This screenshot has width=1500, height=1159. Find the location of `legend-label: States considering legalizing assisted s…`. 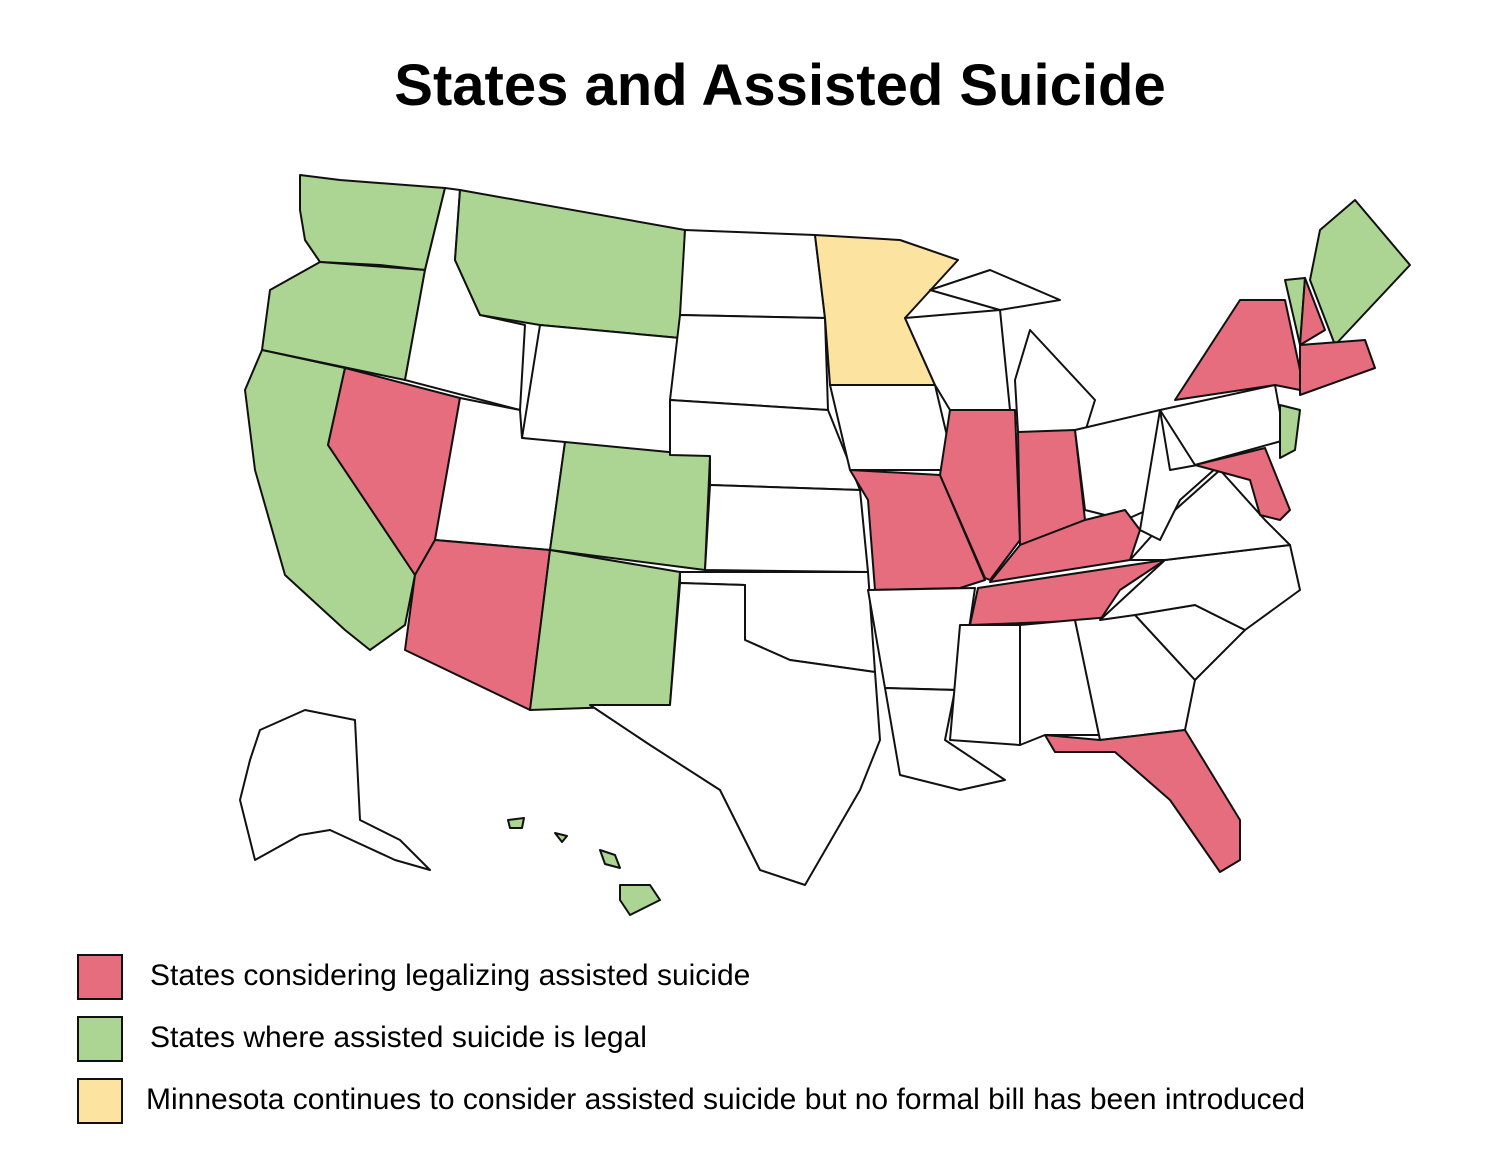

legend-label: States considering legalizing assisted s… is located at coordinates (450, 975).